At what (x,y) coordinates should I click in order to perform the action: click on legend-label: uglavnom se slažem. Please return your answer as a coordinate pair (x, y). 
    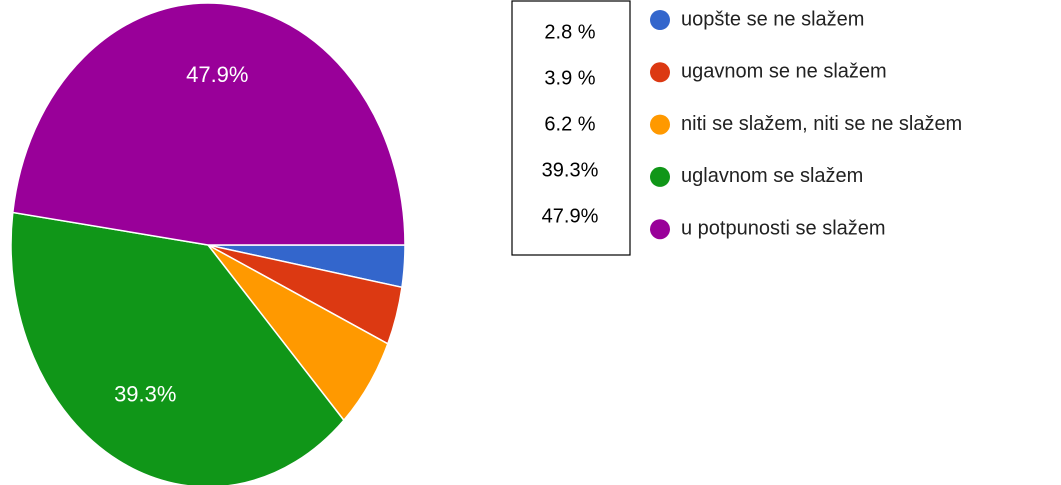
    Looking at the image, I should click on (772, 176).